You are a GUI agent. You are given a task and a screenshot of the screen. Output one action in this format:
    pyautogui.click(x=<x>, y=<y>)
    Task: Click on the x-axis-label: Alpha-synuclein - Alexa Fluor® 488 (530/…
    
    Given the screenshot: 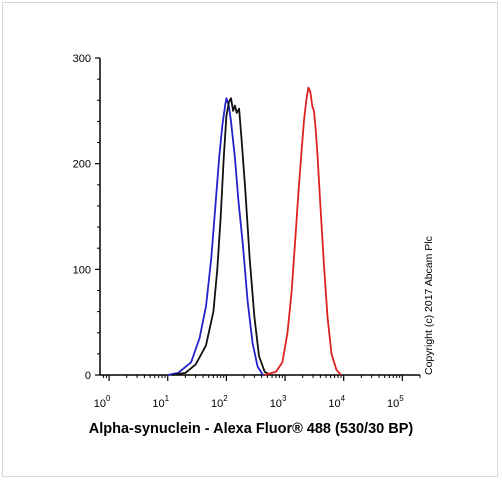 What is the action you would take?
    pyautogui.click(x=251, y=429)
    